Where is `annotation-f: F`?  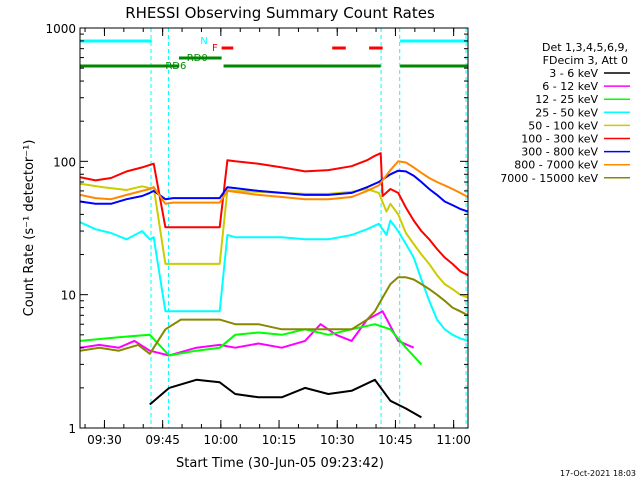
annotation-f: F is located at coordinates (215, 48).